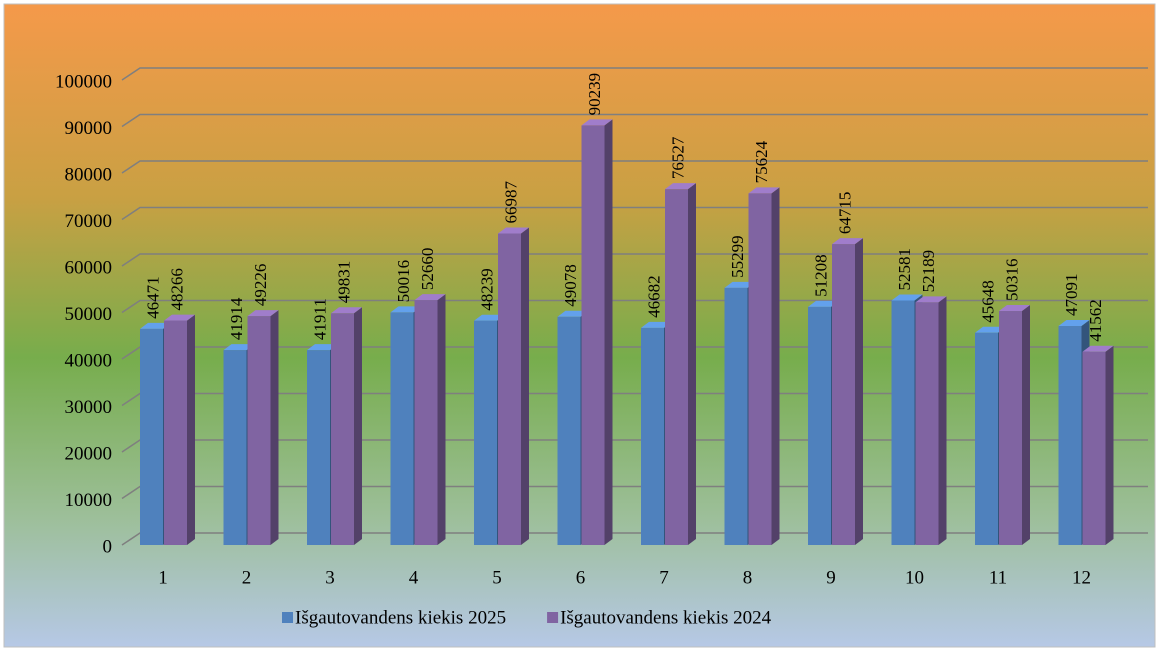  I want to click on value-label: 48266, so click(176, 289).